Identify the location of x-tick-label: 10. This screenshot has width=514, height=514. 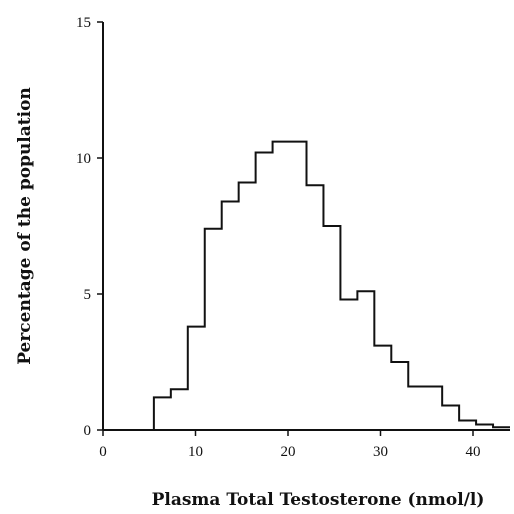
(195, 452).